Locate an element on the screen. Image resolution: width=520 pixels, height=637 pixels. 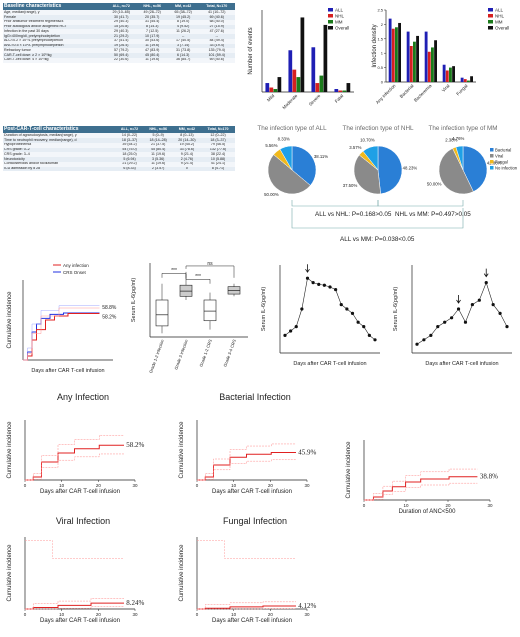
table-cell: 31 (73.8) is located at coordinates (183, 51).